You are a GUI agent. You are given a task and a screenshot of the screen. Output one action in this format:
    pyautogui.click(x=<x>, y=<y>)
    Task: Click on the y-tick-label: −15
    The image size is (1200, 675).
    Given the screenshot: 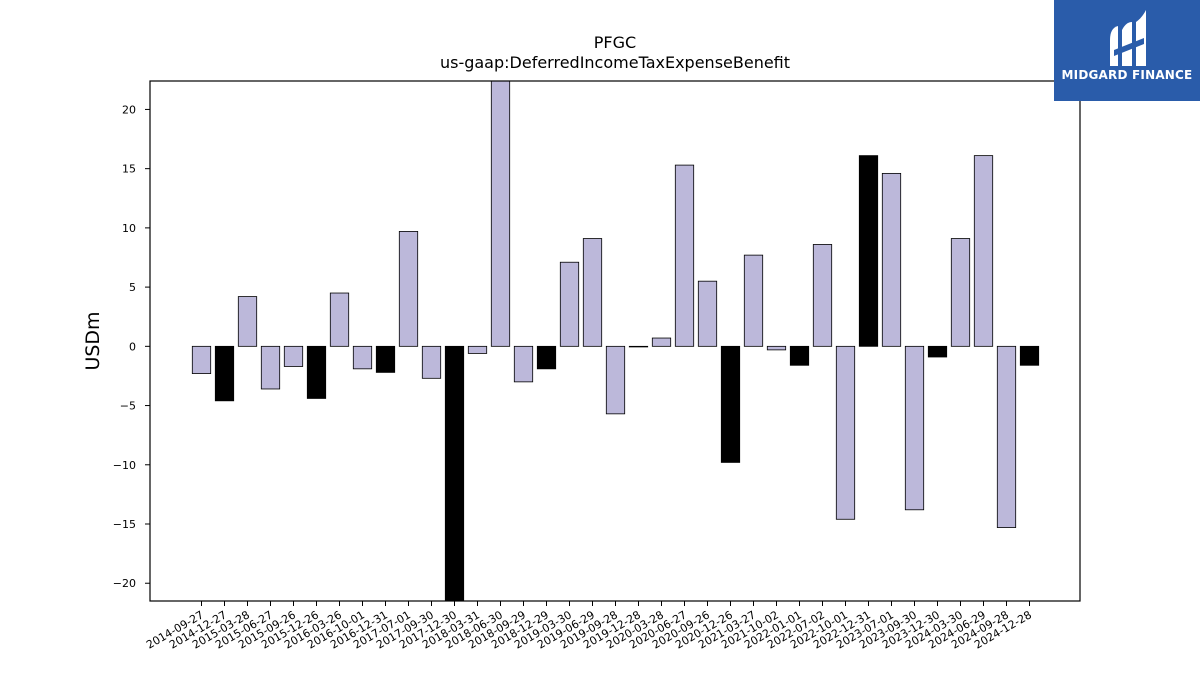 What is the action you would take?
    pyautogui.click(x=124, y=524)
    